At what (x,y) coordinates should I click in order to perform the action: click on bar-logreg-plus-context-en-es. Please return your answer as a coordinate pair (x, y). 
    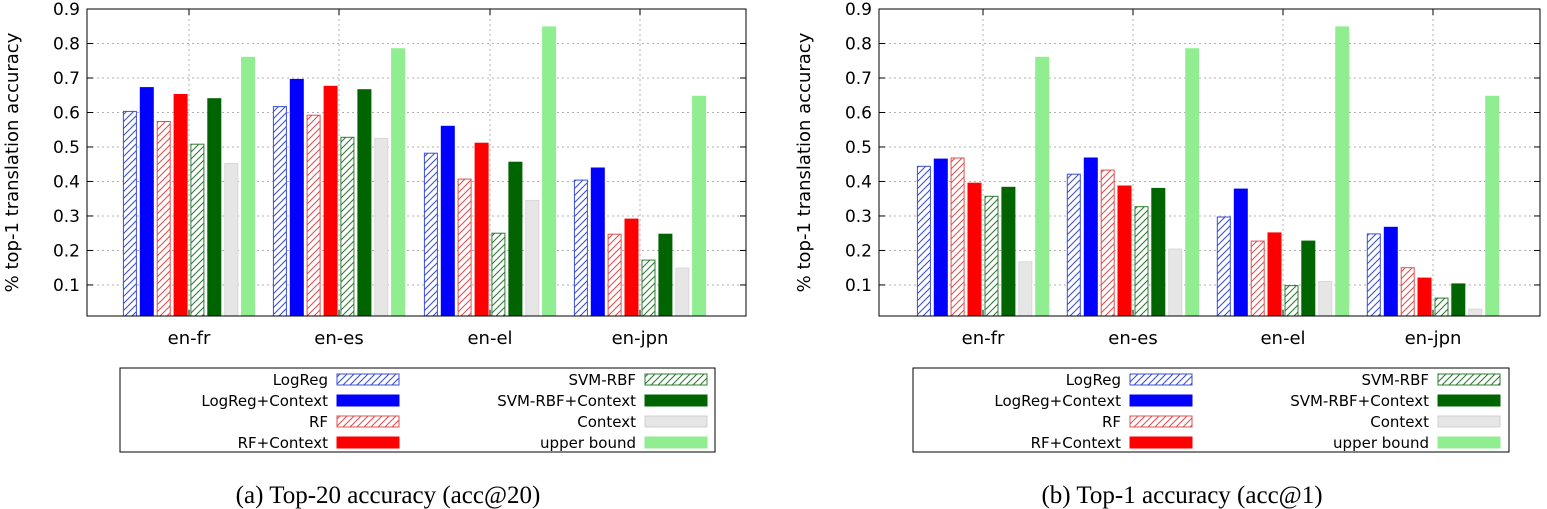
    Looking at the image, I should click on (296, 197).